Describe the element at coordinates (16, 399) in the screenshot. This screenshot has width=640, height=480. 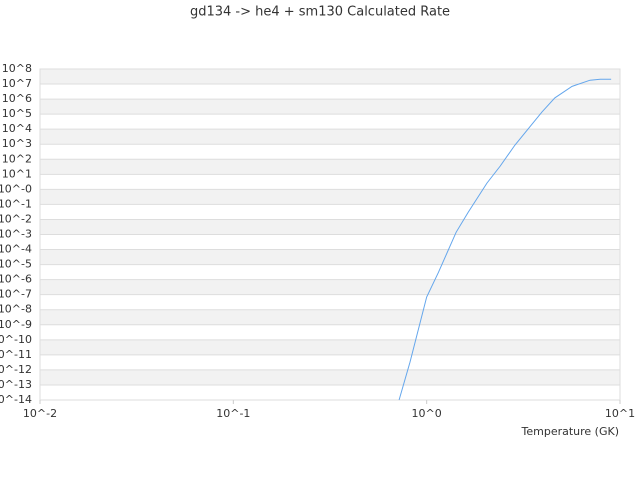
I see `y-tick-label: 10^-14` at that location.